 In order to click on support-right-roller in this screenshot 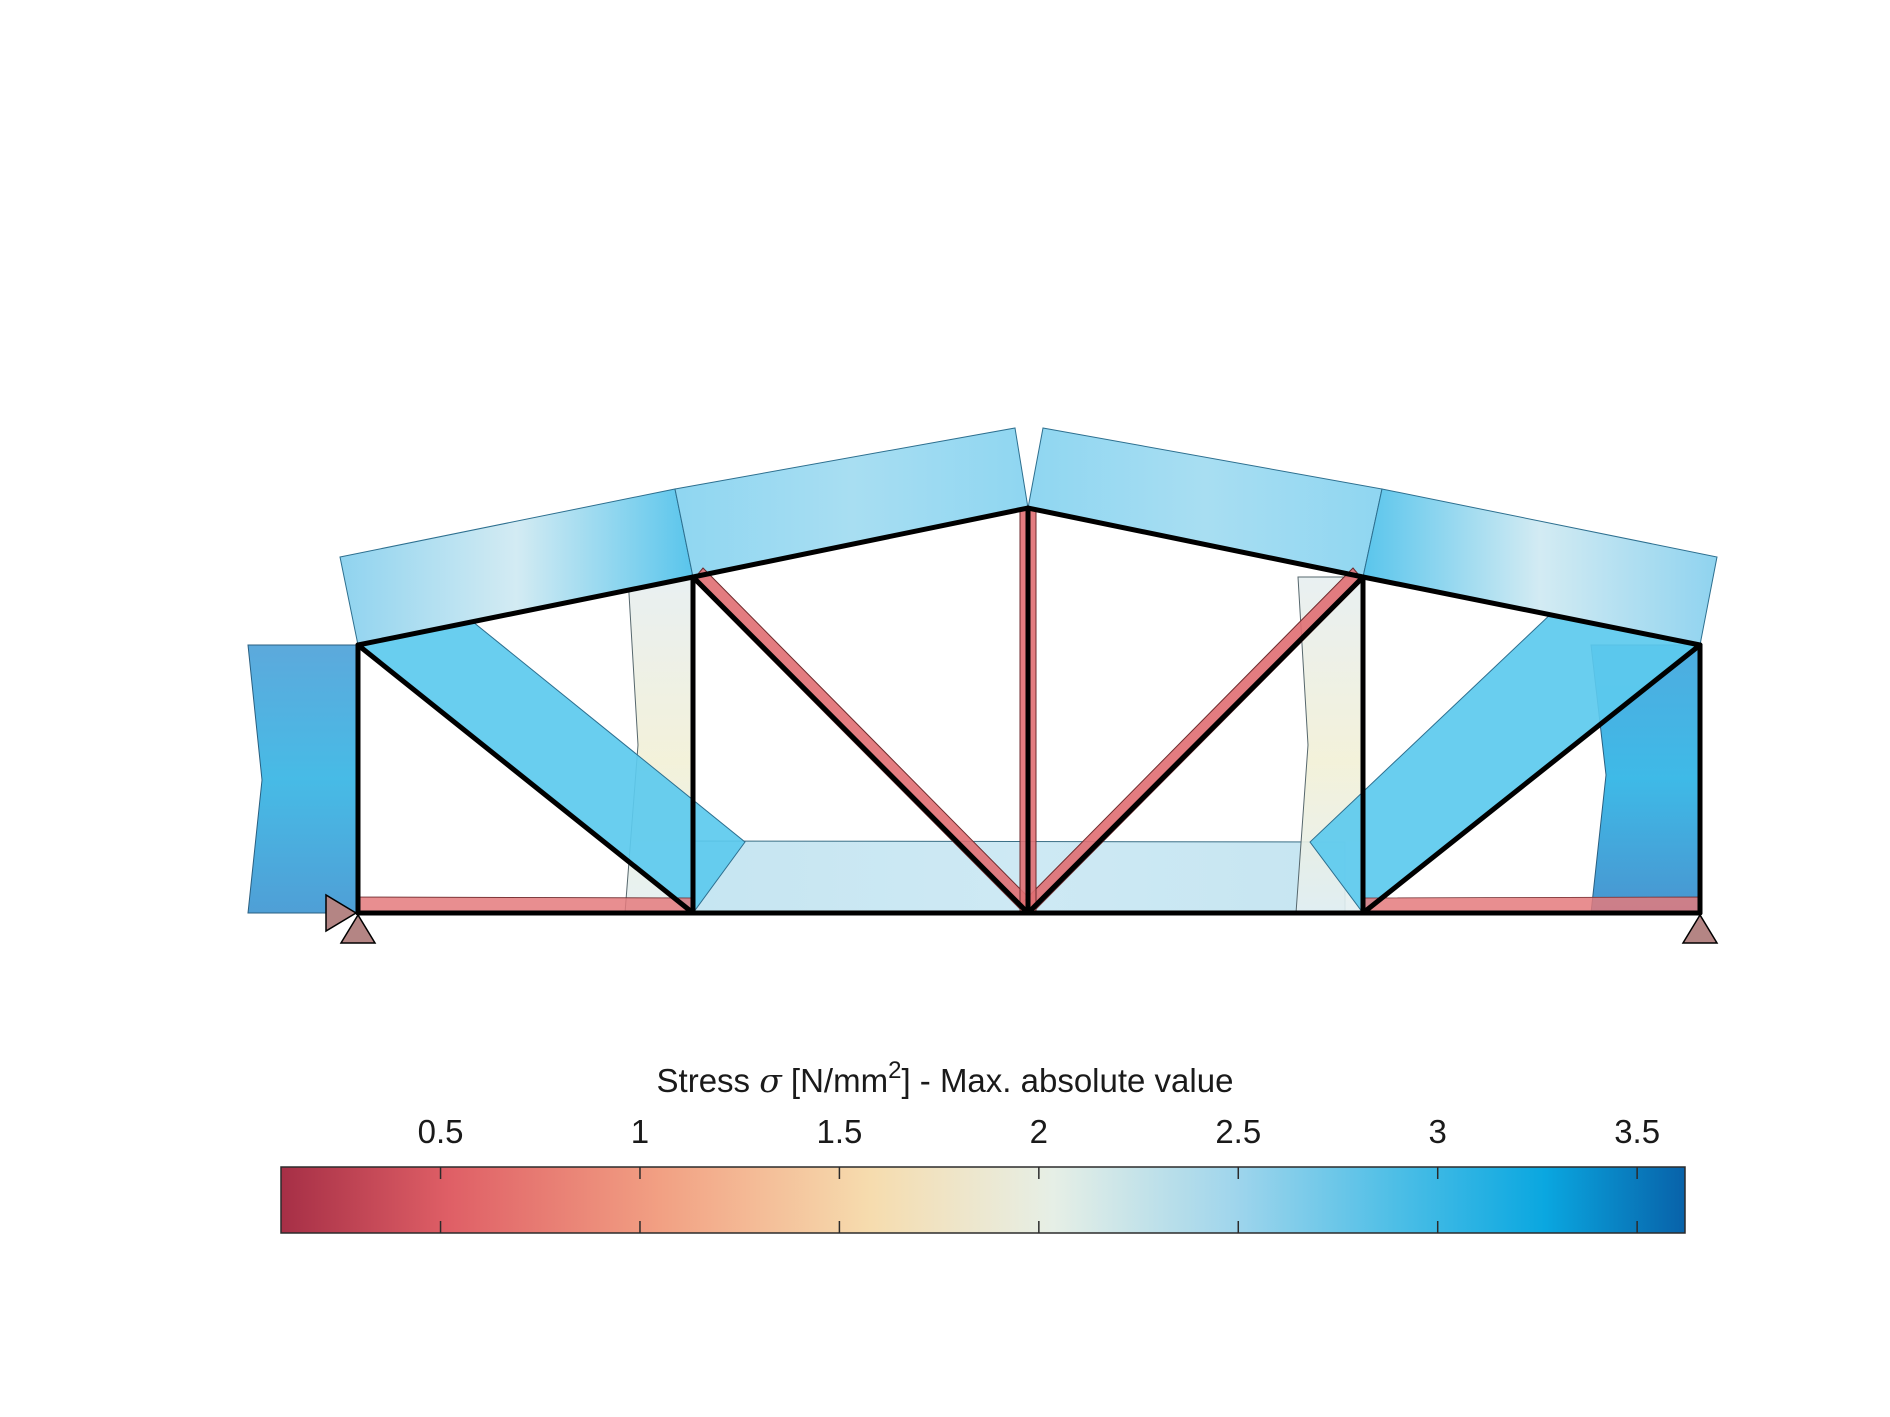, I will do `click(1700, 928)`.